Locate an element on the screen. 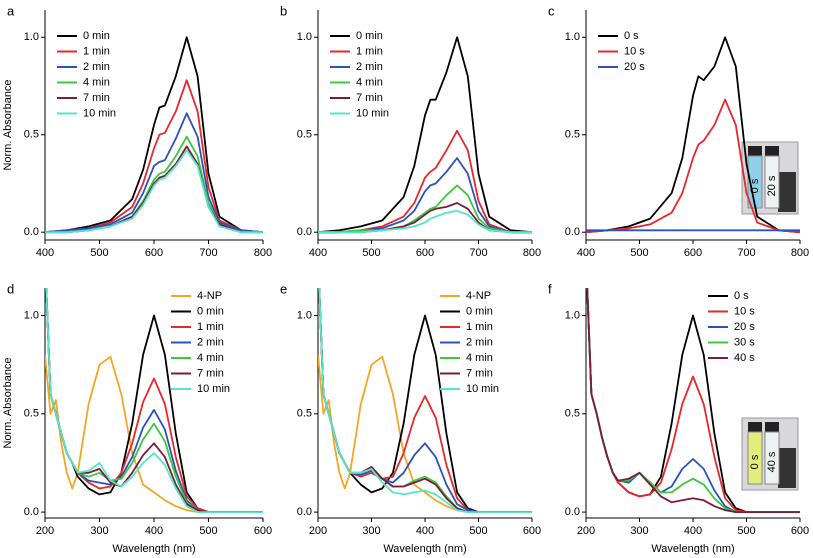 The width and height of the screenshot is (813, 558). vial is located at coordinates (755, 458).